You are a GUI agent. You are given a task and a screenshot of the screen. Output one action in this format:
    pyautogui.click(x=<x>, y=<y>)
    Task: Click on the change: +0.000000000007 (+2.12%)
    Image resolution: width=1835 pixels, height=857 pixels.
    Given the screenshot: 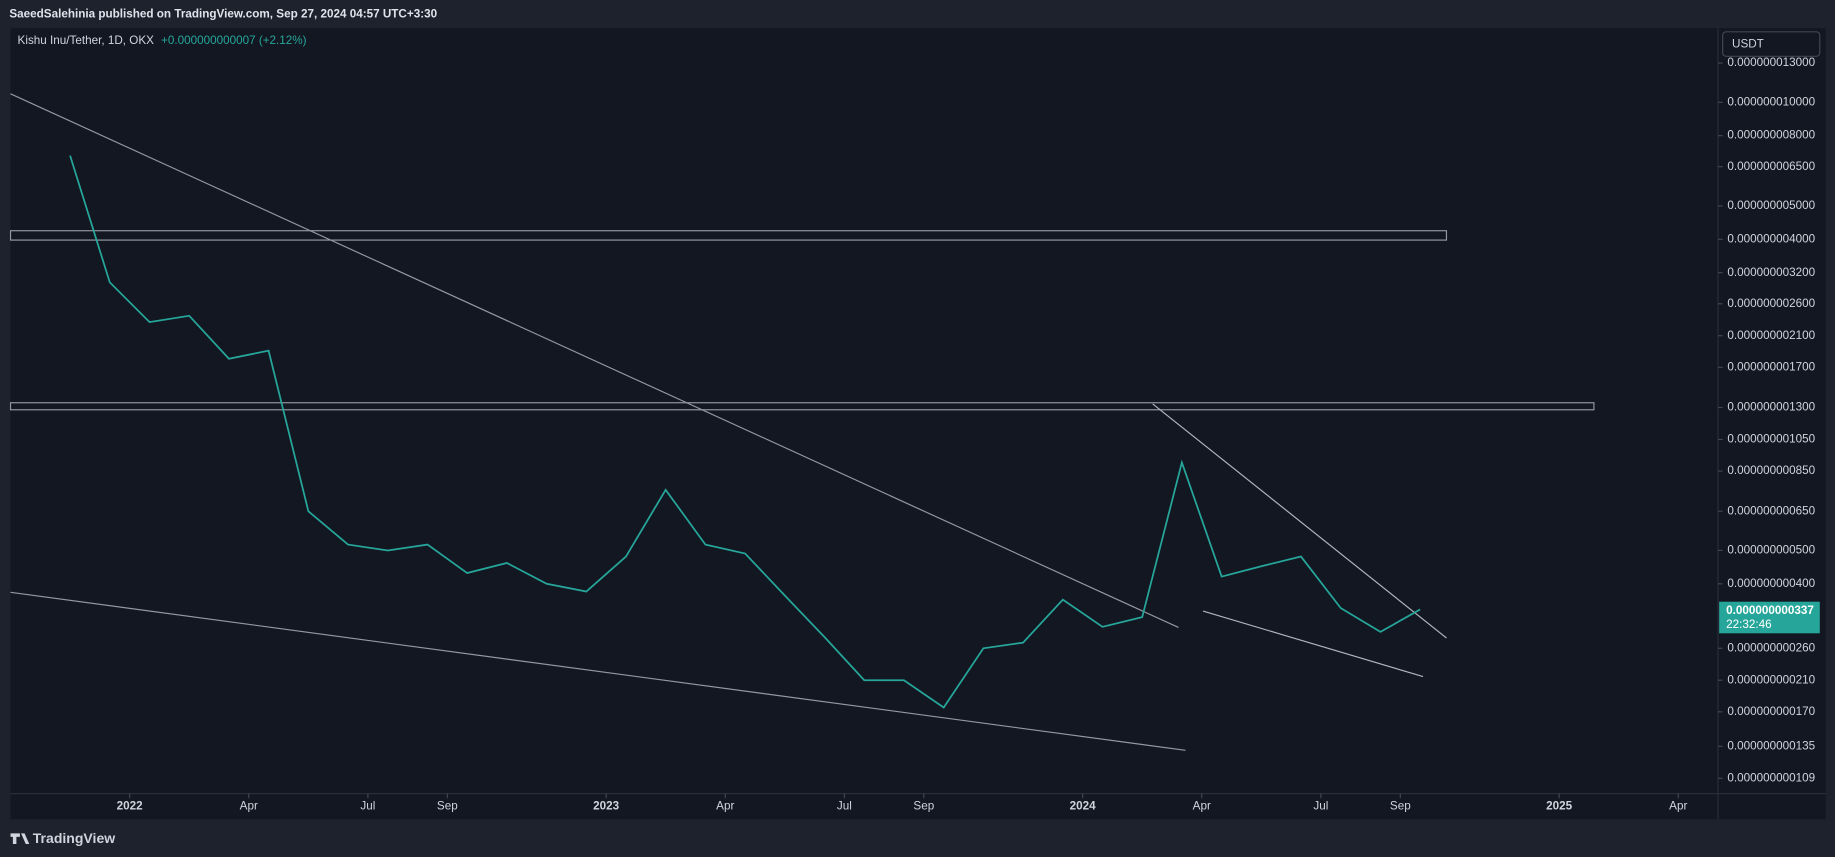 What is the action you would take?
    pyautogui.click(x=234, y=40)
    